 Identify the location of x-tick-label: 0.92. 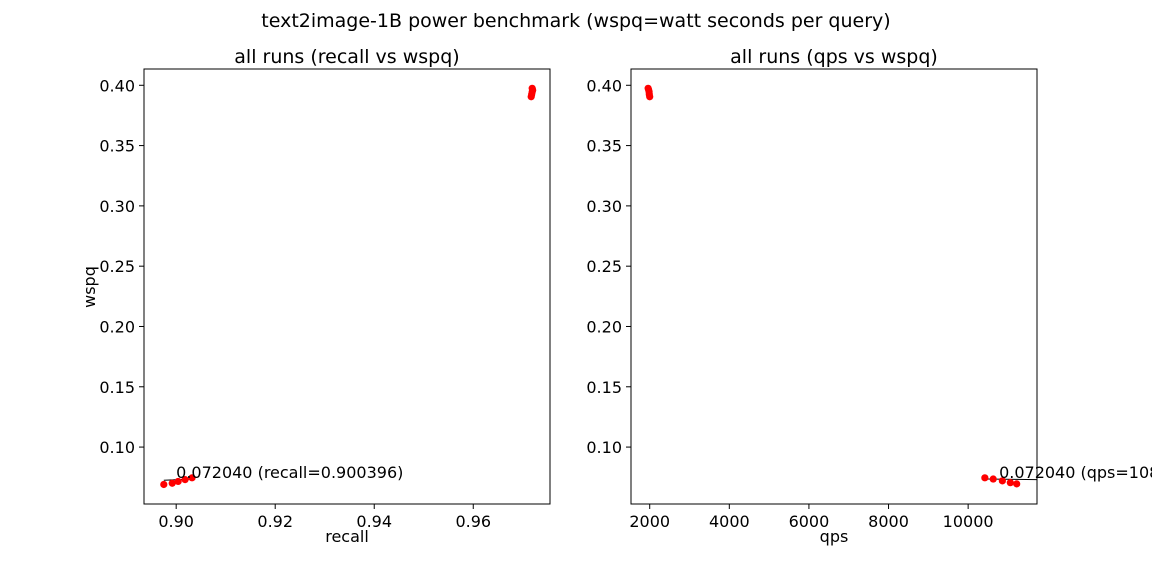
(275, 521).